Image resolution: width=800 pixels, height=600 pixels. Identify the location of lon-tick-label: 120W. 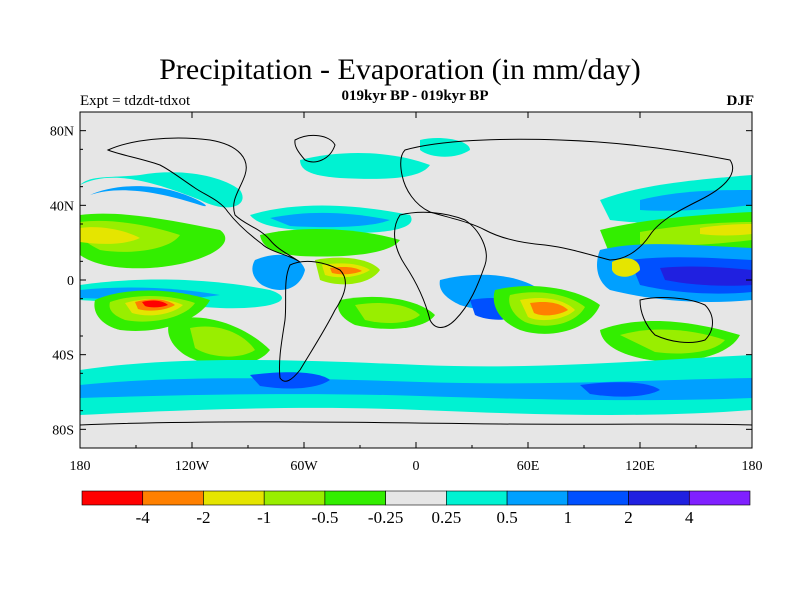
(192, 466).